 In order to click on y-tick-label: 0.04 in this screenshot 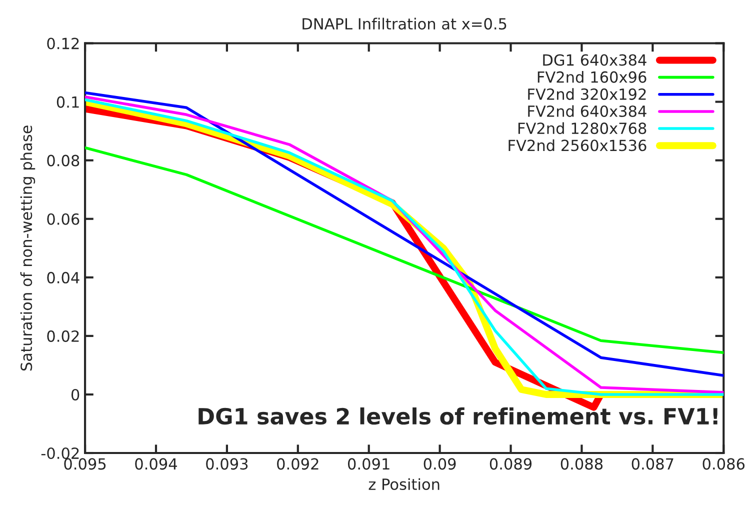, I will do `click(63, 278)`.